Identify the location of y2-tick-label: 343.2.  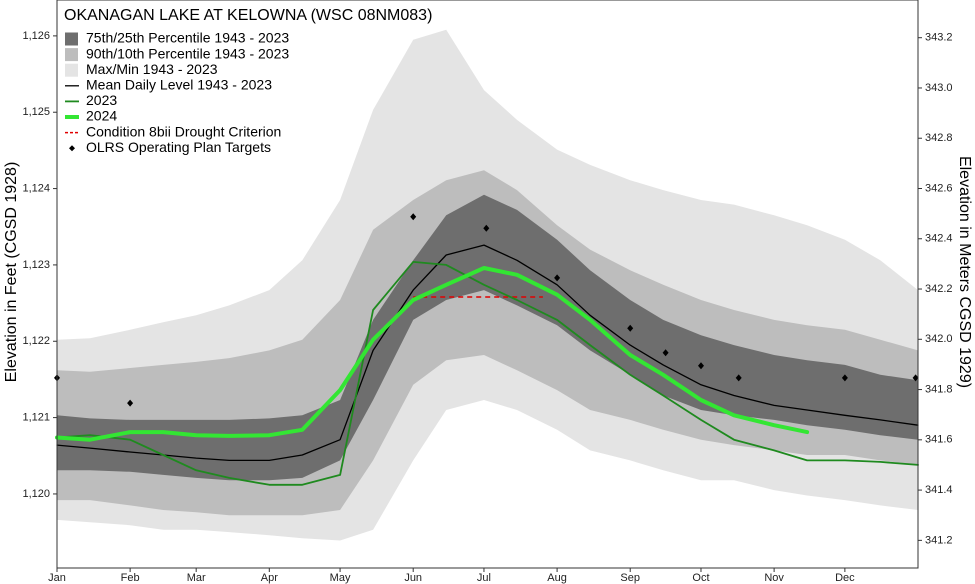
(939, 38).